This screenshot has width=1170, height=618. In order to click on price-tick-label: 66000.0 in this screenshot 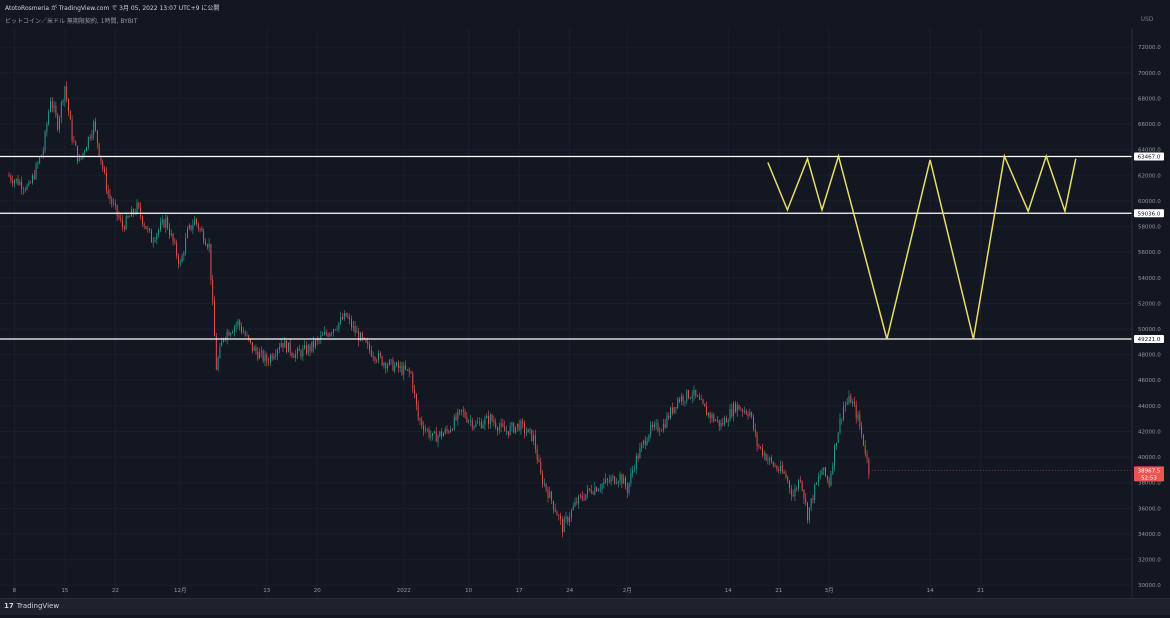, I will do `click(1149, 125)`.